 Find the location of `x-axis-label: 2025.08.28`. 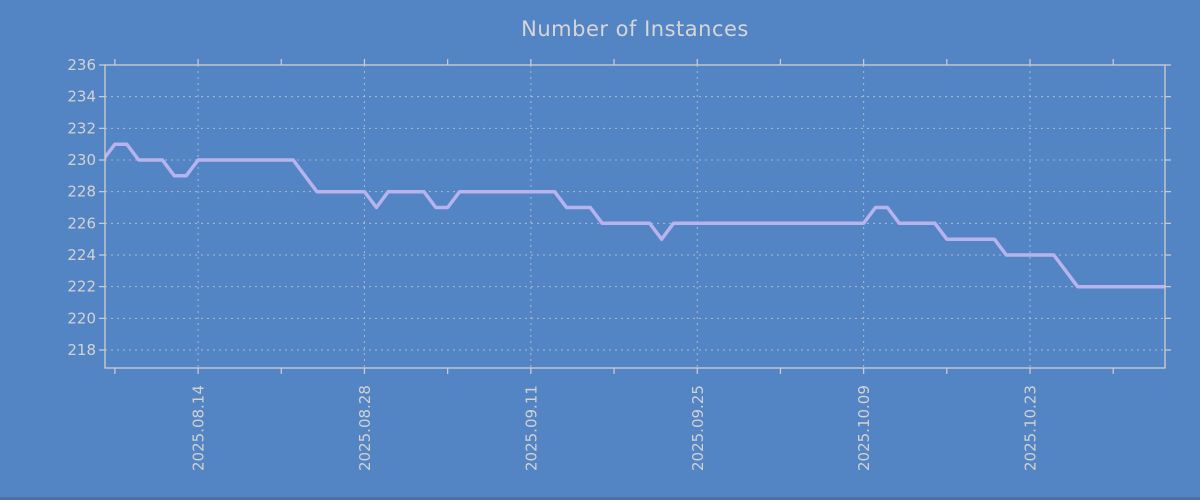

x-axis-label: 2025.08.28 is located at coordinates (365, 428).